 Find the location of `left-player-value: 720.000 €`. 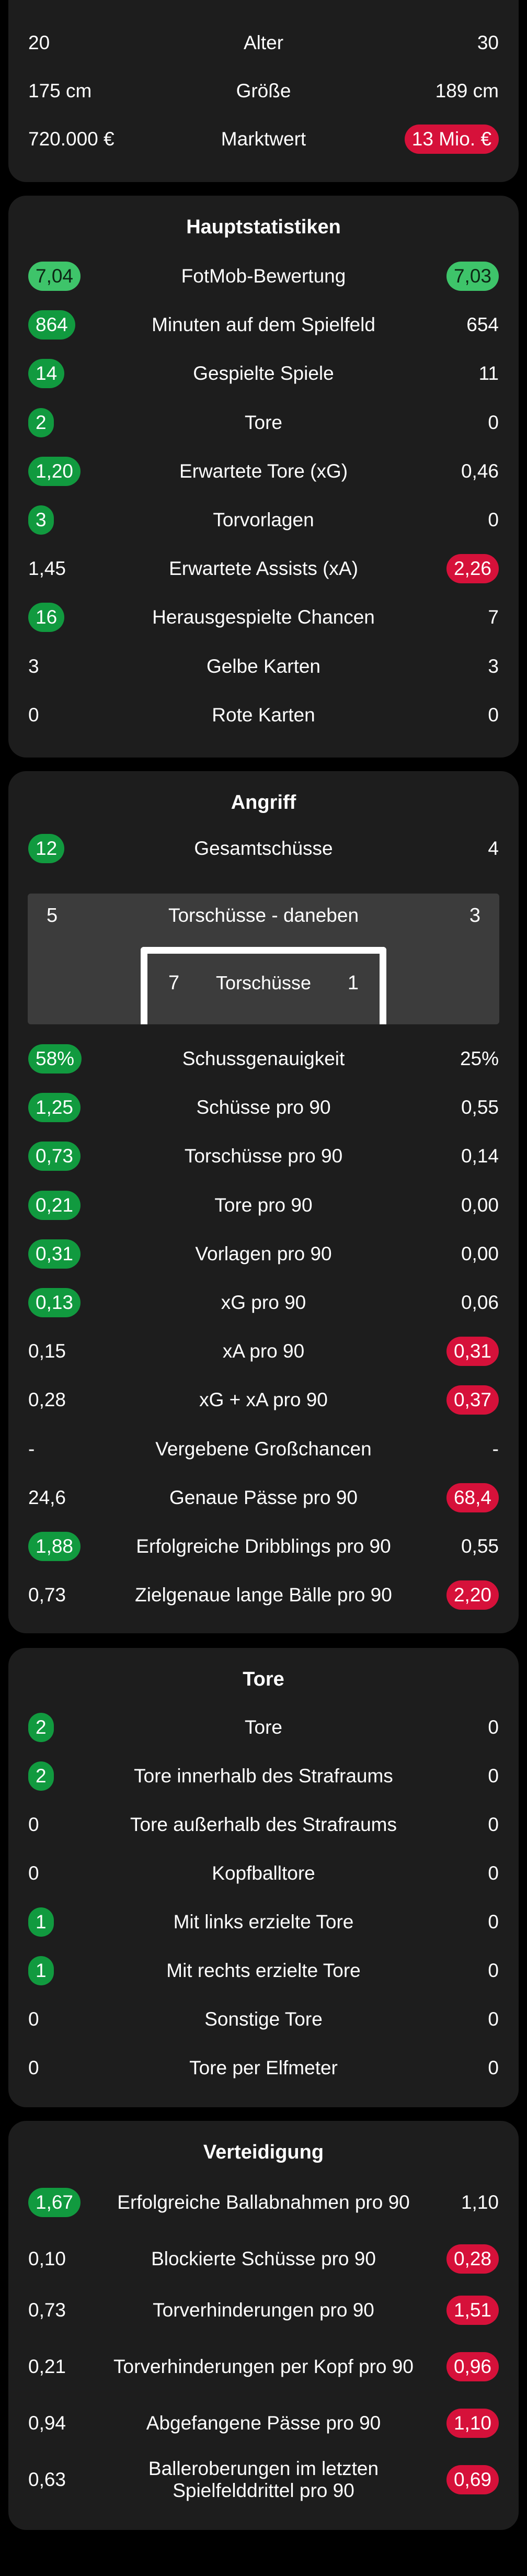

left-player-value: 720.000 € is located at coordinates (71, 139).